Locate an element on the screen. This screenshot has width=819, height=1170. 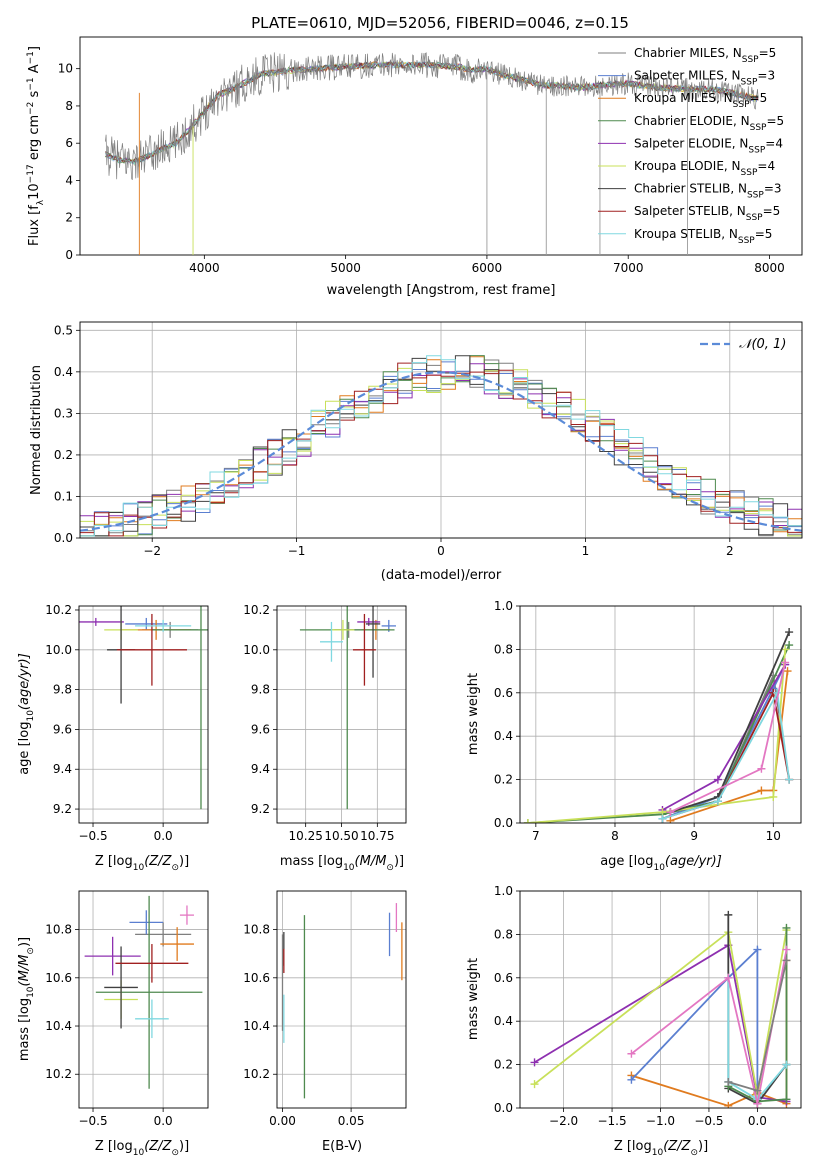
legend-label-chab_elodie: Chabrier ELODIE, NSSP=5 is located at coordinates (709, 123).